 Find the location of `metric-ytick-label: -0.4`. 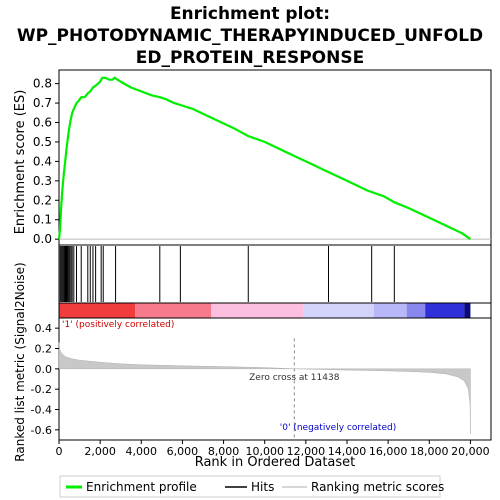

metric-ytick-label: -0.4 is located at coordinates (41, 410).